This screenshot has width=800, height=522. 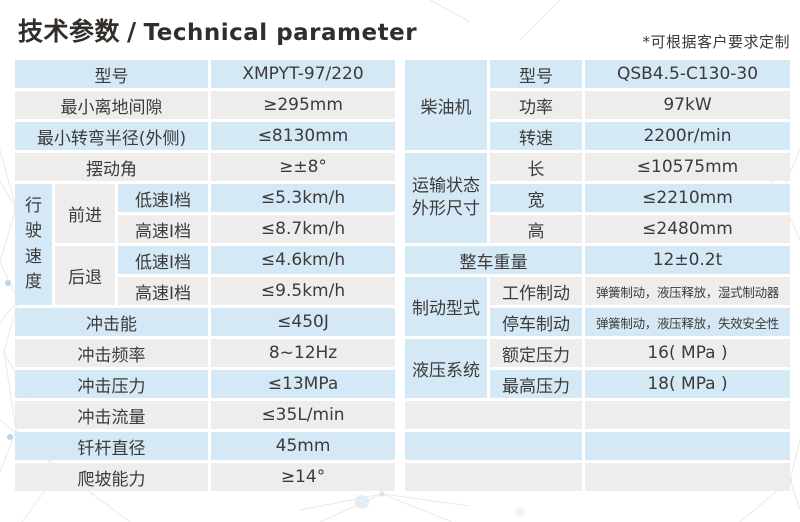 What do you see at coordinates (687, 105) in the screenshot?
I see `param-value-cell: 97kW` at bounding box center [687, 105].